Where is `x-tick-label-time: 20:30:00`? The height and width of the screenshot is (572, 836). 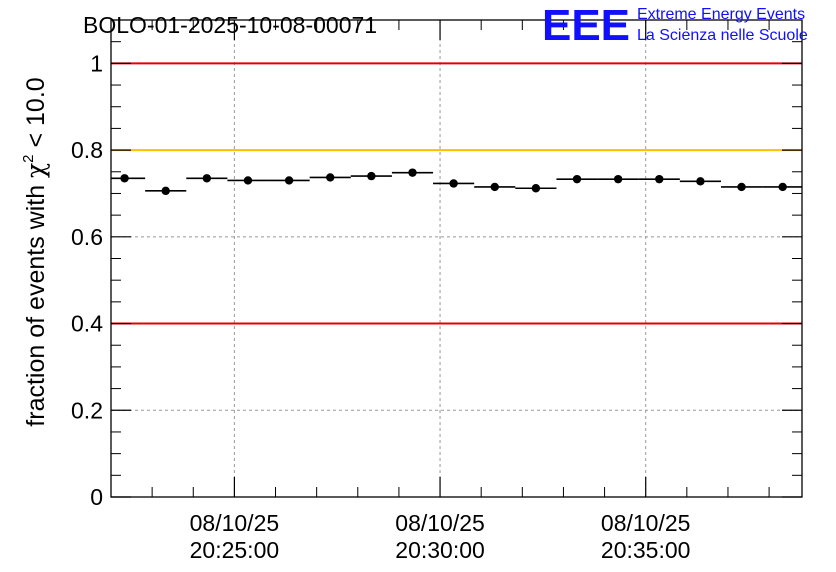 x-tick-label-time: 20:30:00 is located at coordinates (440, 550).